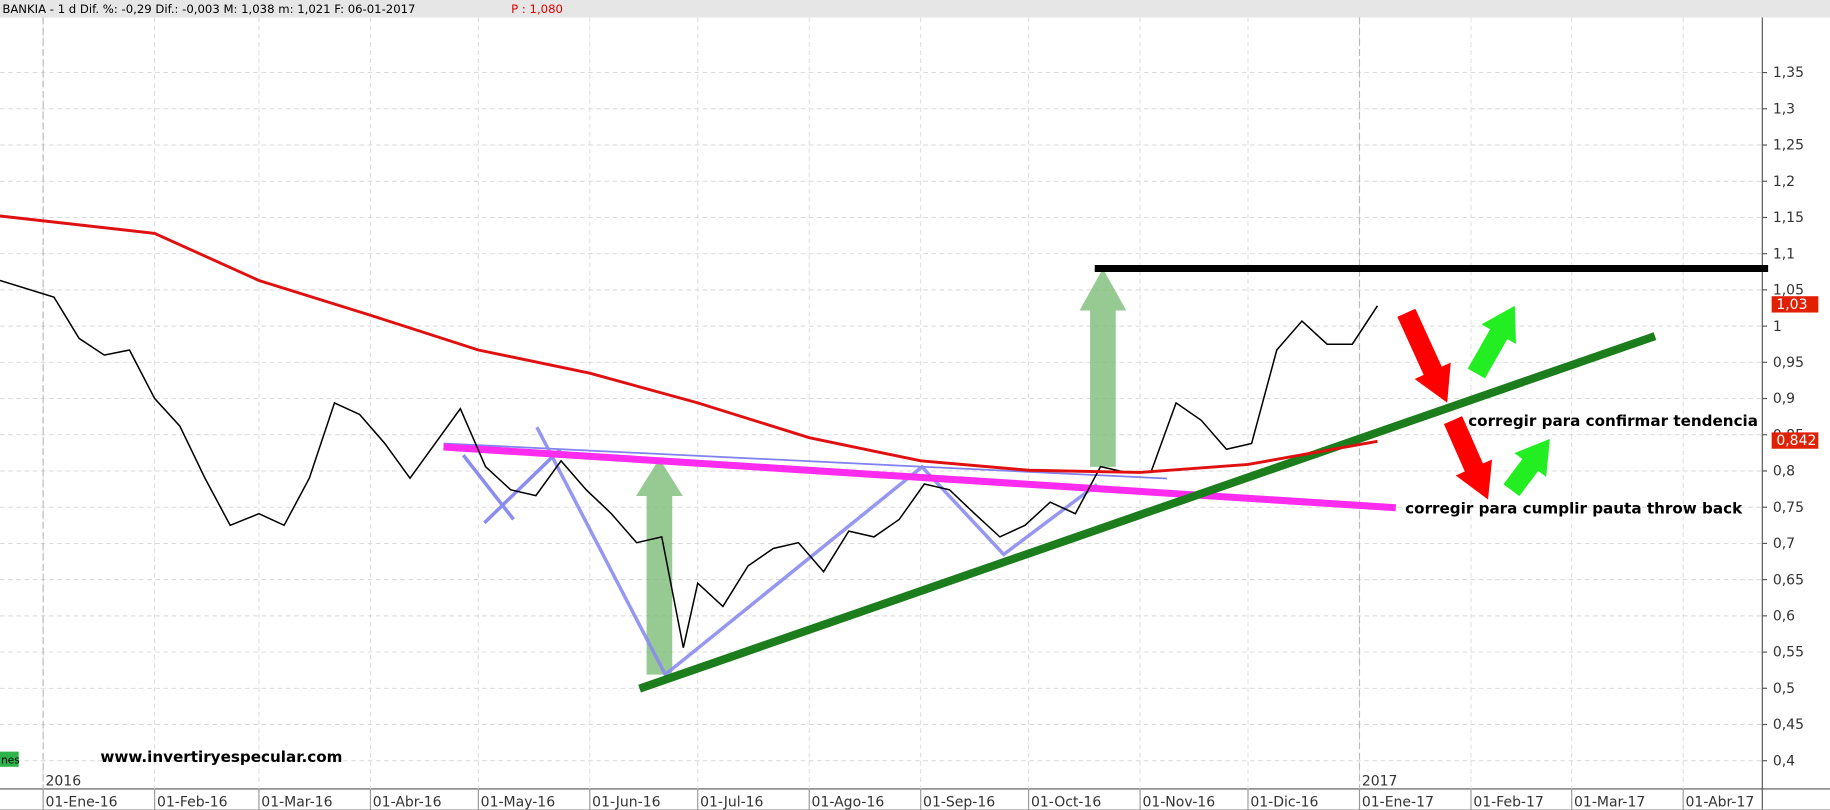 This screenshot has width=1830, height=810. What do you see at coordinates (63, 781) in the screenshot?
I see `year-label: 2016` at bounding box center [63, 781].